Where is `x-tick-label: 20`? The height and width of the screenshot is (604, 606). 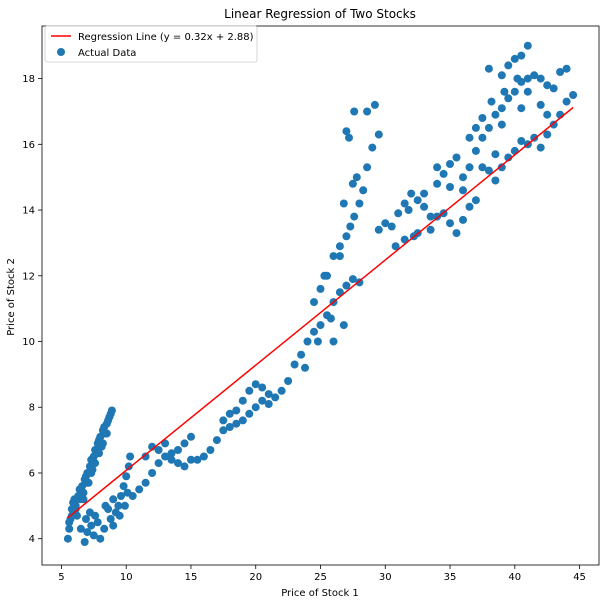 x-tick-label: 20 is located at coordinates (255, 577).